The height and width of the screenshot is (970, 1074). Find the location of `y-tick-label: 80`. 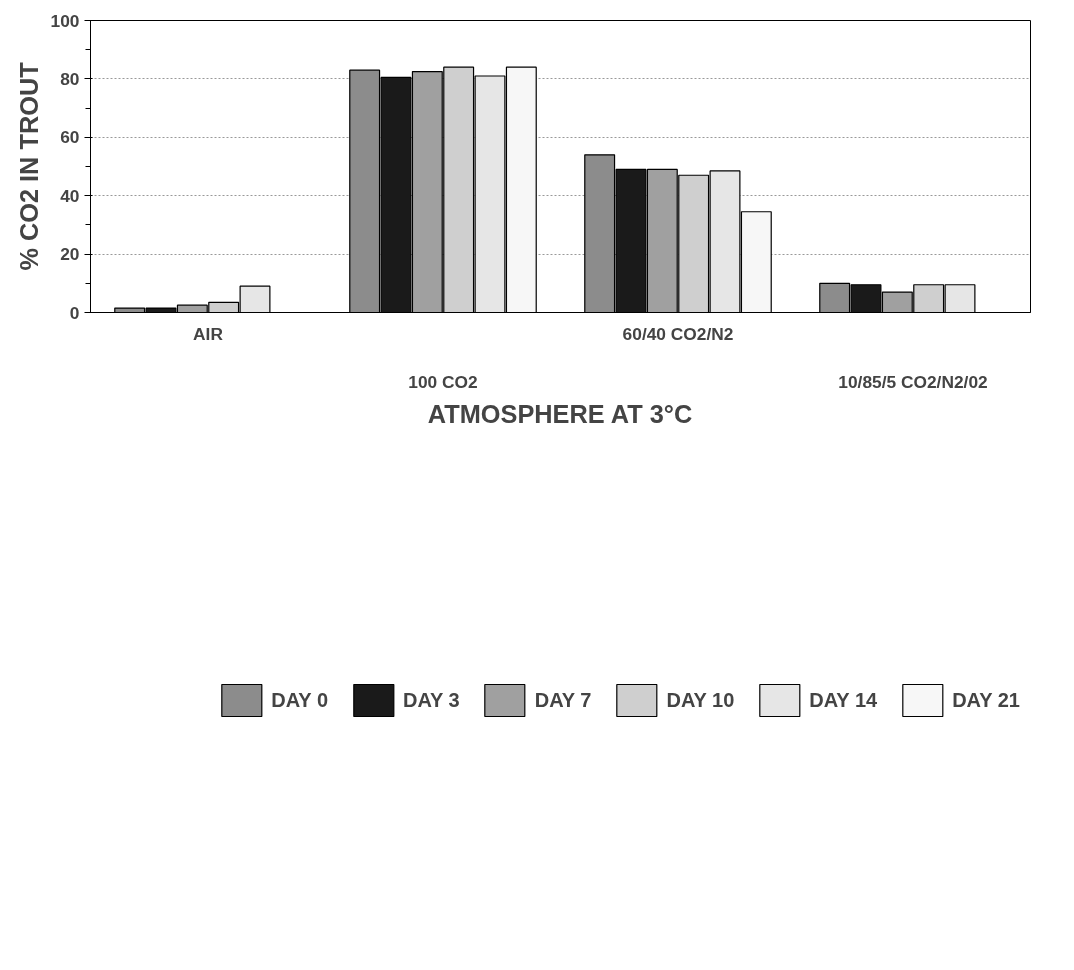

y-tick-label: 80 is located at coordinates (70, 78).